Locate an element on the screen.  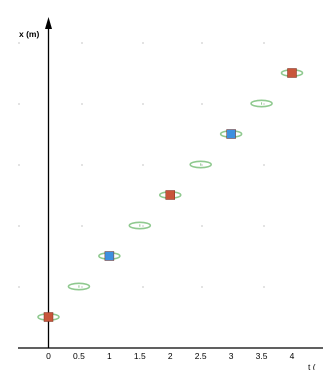
x-tick-label: 2.5 is located at coordinates (201, 356).